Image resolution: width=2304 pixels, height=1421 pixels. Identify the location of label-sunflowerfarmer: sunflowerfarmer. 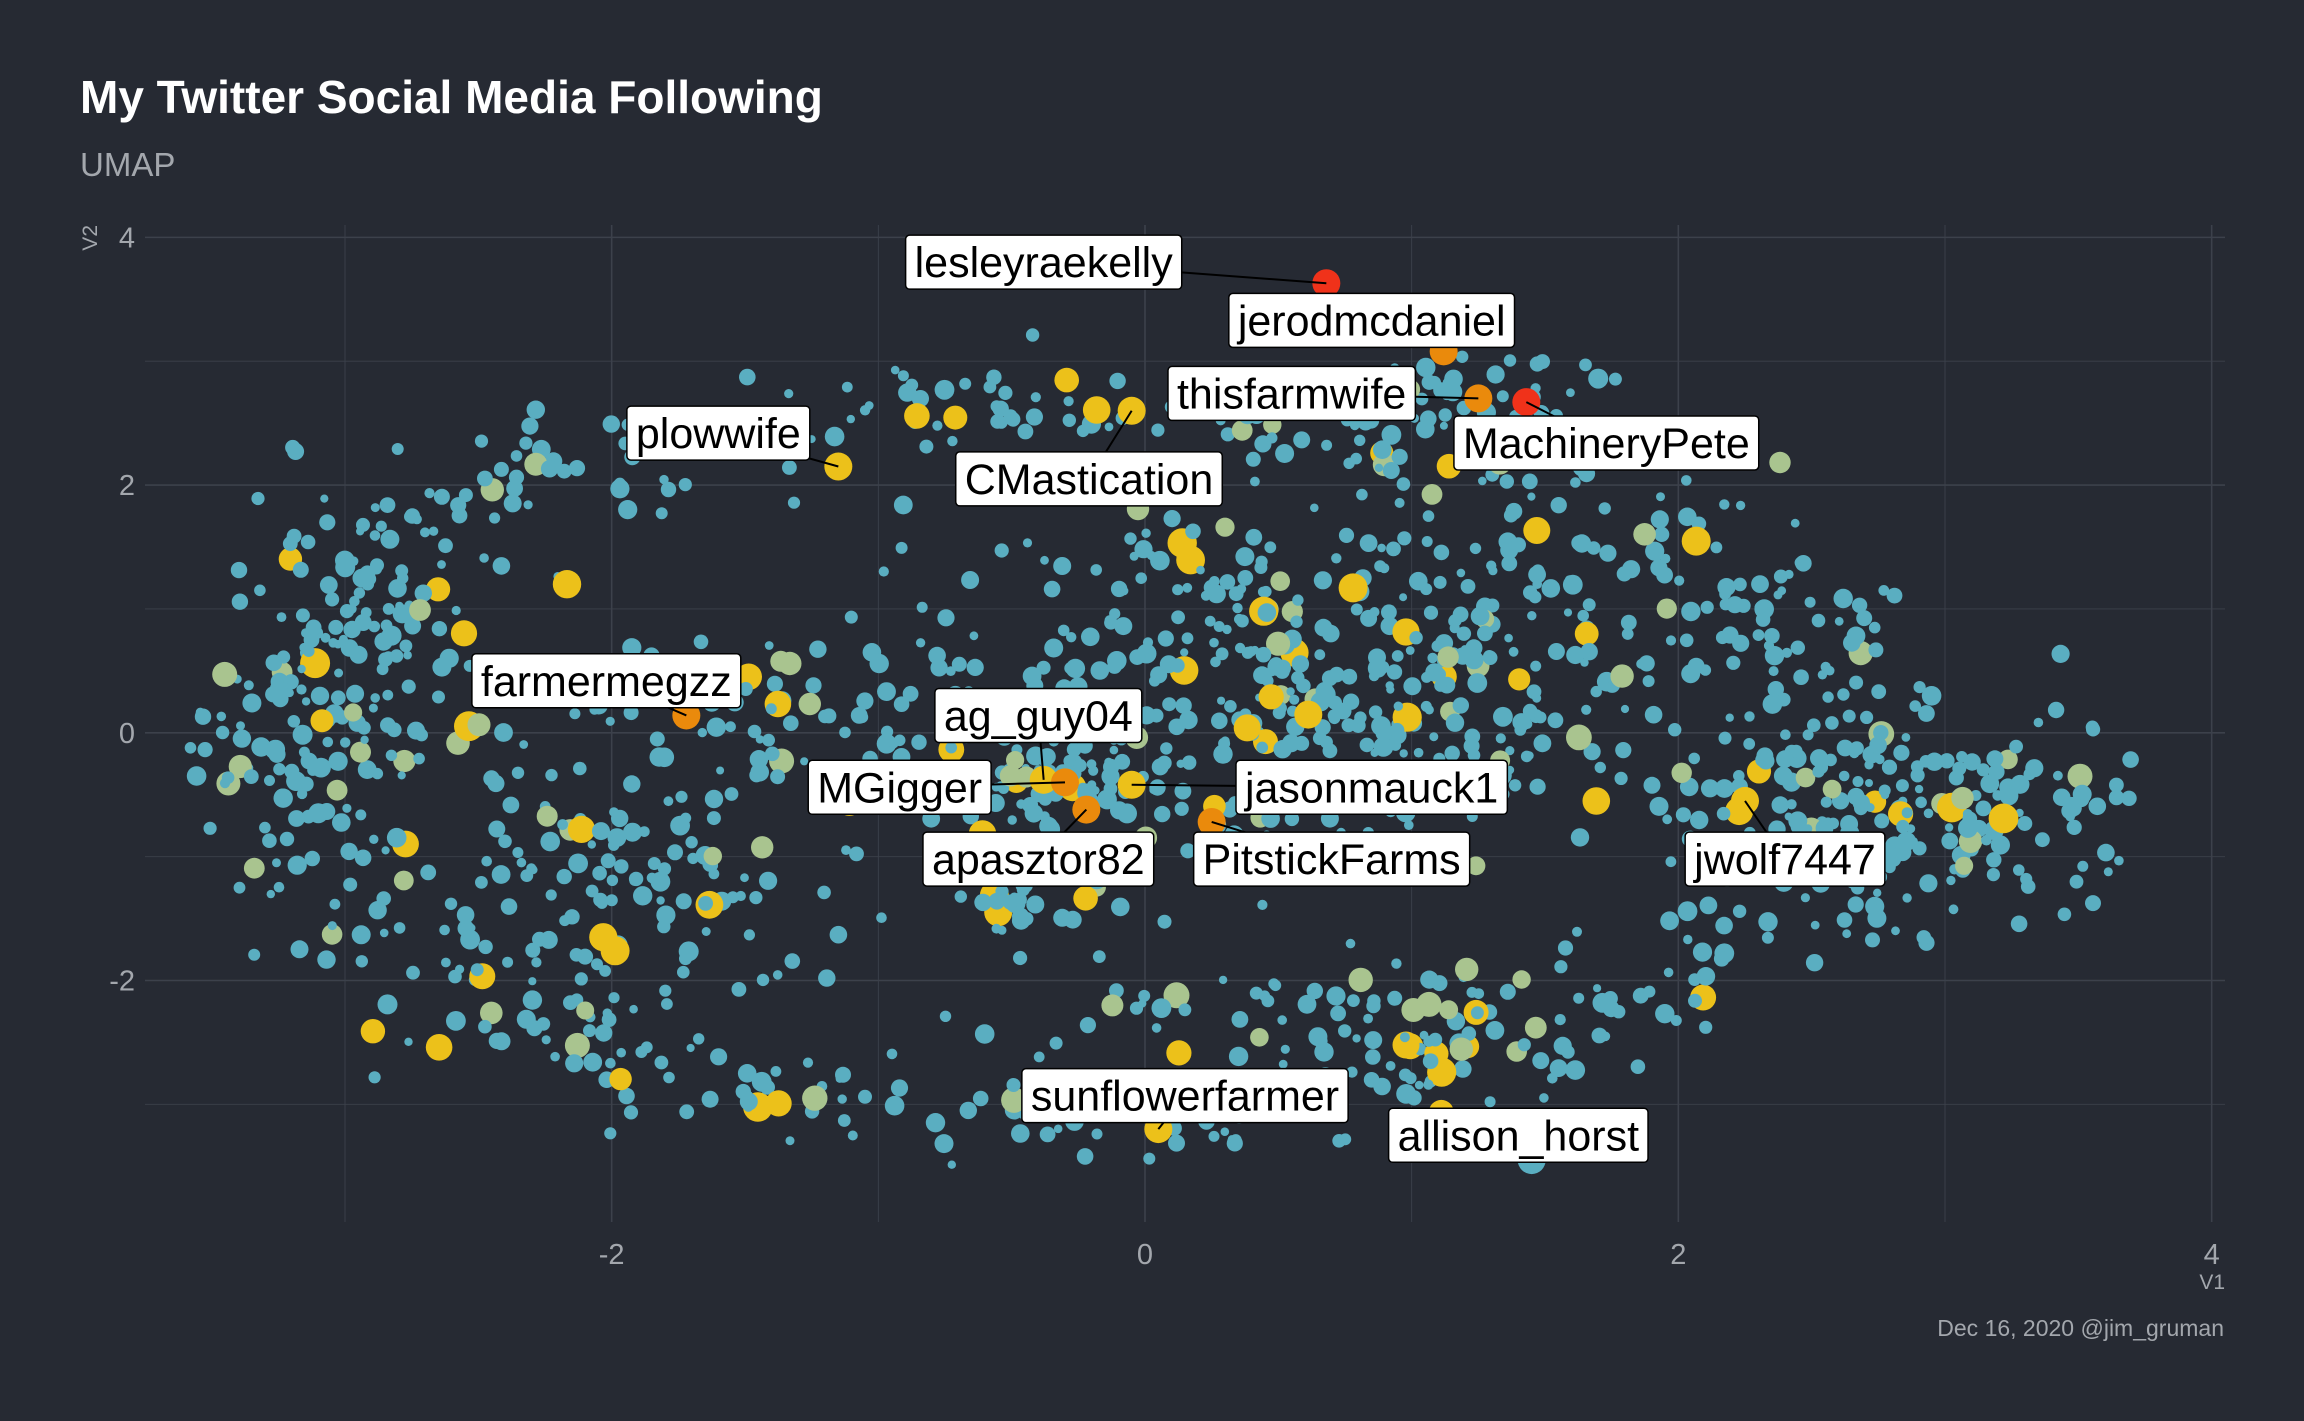
(1185, 1098).